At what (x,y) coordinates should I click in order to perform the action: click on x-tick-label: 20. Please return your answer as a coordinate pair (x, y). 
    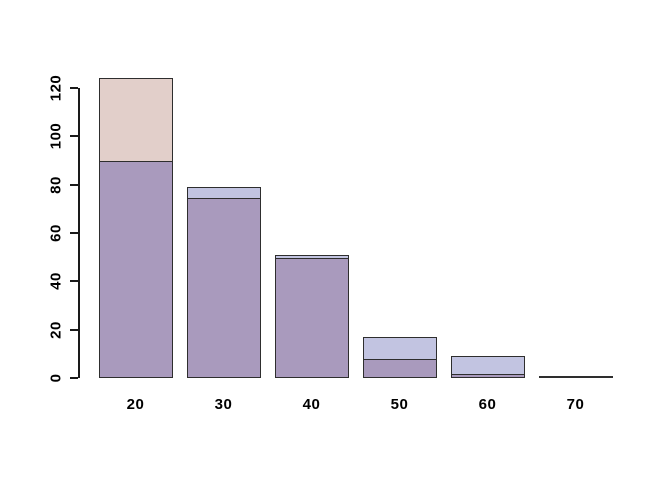
    Looking at the image, I should click on (135, 404).